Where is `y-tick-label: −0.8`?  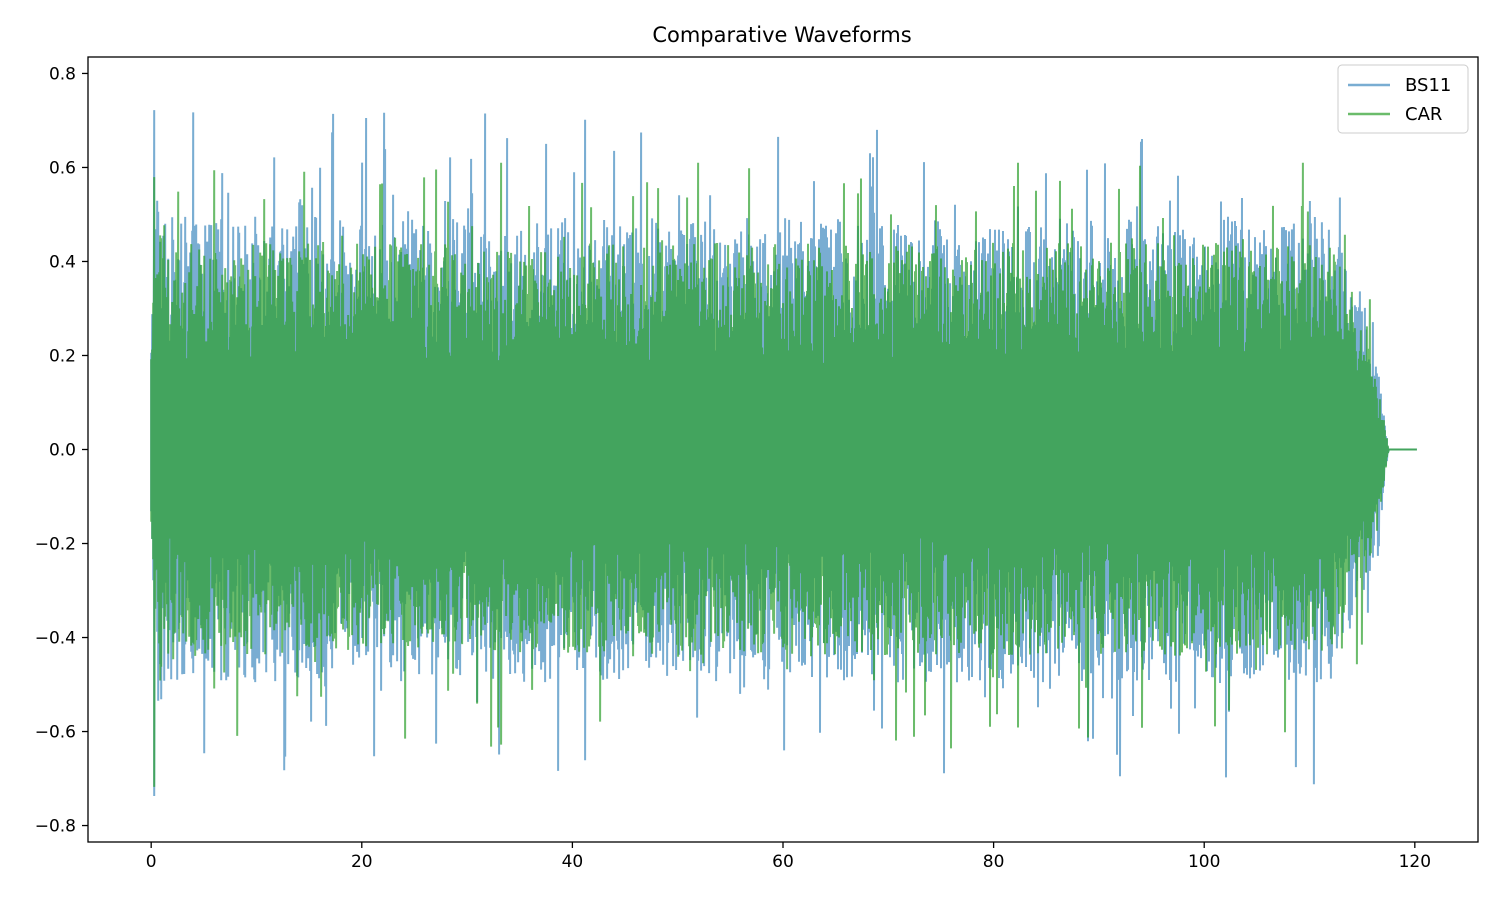 y-tick-label: −0.8 is located at coordinates (55, 827).